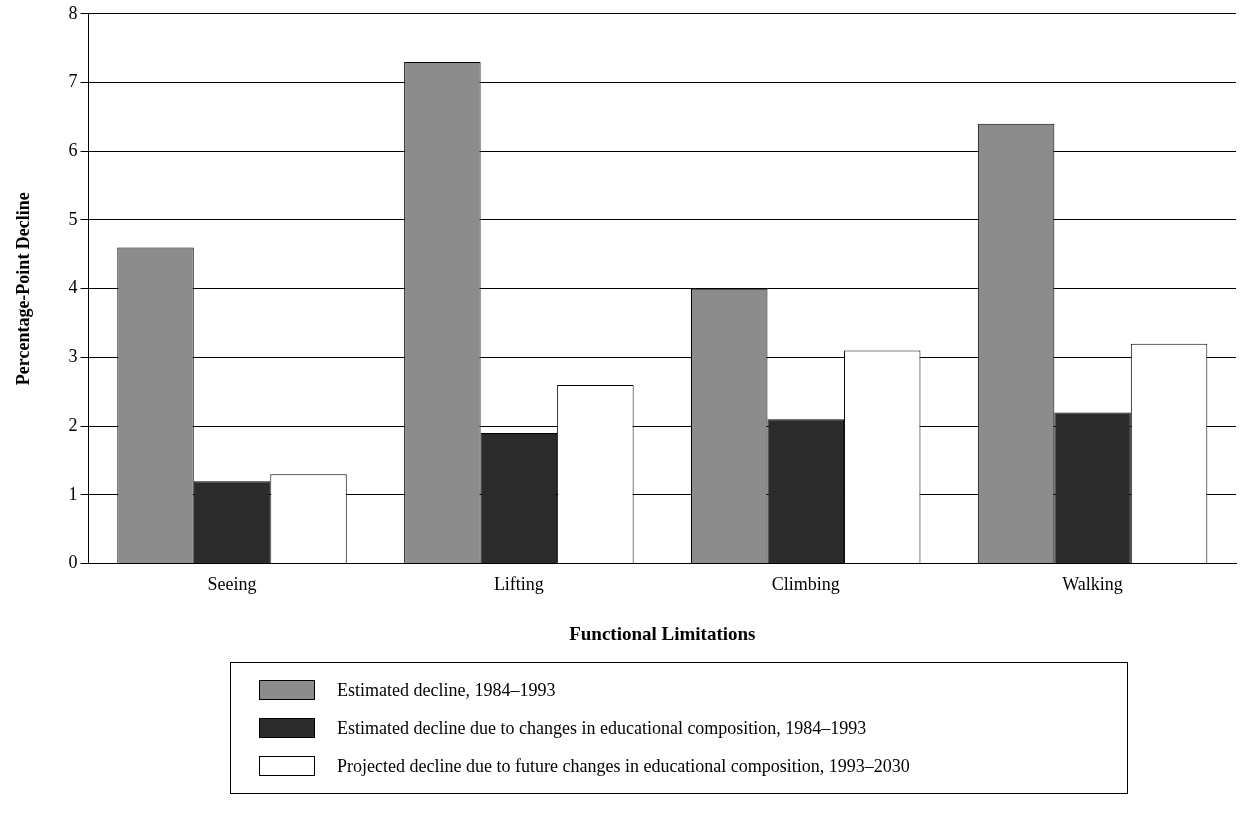  Describe the element at coordinates (73, 218) in the screenshot. I see `y-tick-label: 5` at that location.